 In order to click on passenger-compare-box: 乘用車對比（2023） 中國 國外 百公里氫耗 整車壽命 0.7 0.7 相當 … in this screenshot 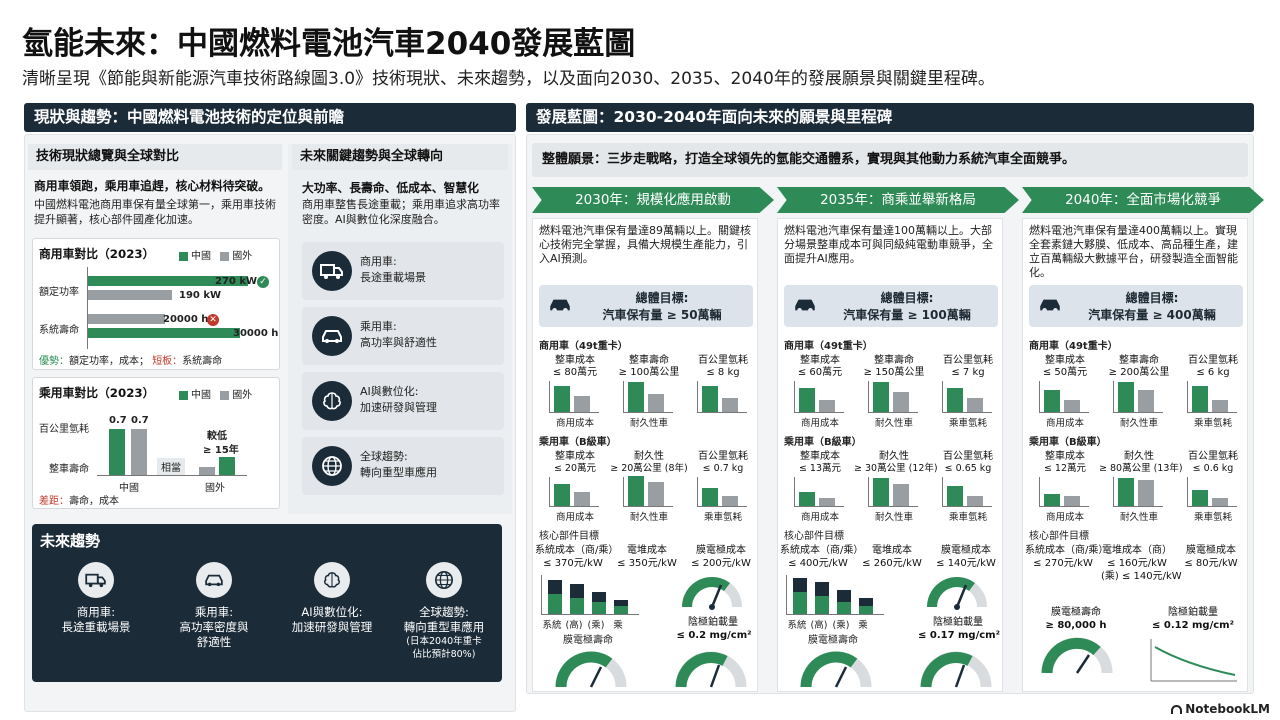, I will do `click(156, 443)`.